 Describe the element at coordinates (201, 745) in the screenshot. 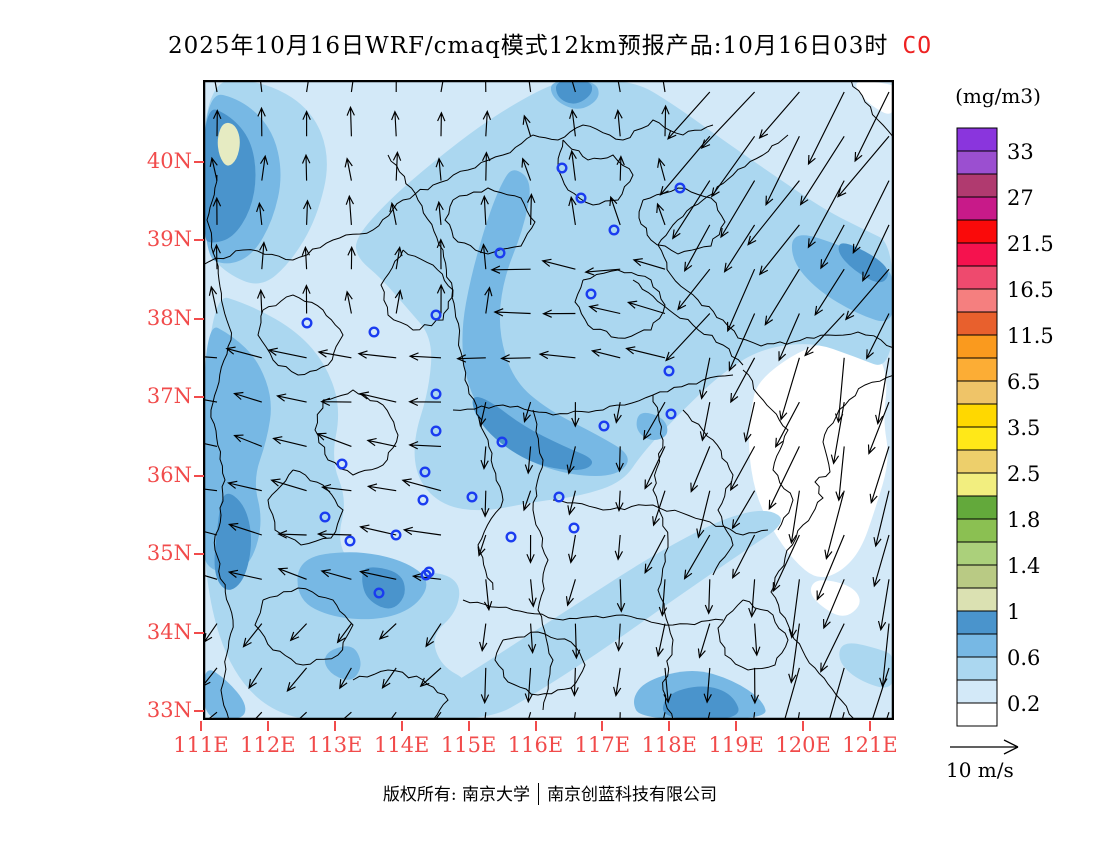

I see `lon-tick-label: 111E` at that location.